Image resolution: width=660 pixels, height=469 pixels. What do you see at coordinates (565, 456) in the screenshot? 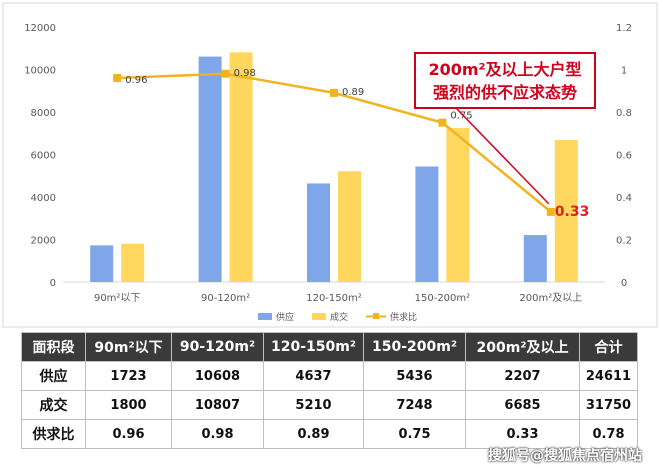
I see `watermark: 搜狐号@搜狐焦点宿州站` at bounding box center [565, 456].